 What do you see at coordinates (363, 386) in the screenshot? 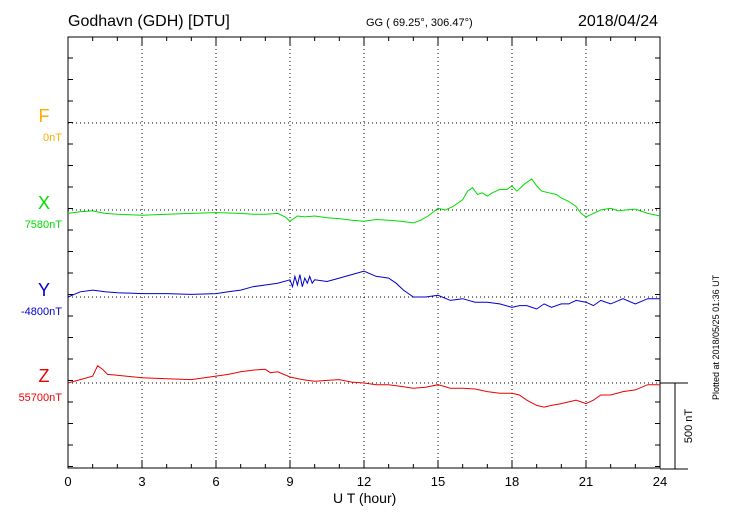
I see `series-line-z` at bounding box center [363, 386].